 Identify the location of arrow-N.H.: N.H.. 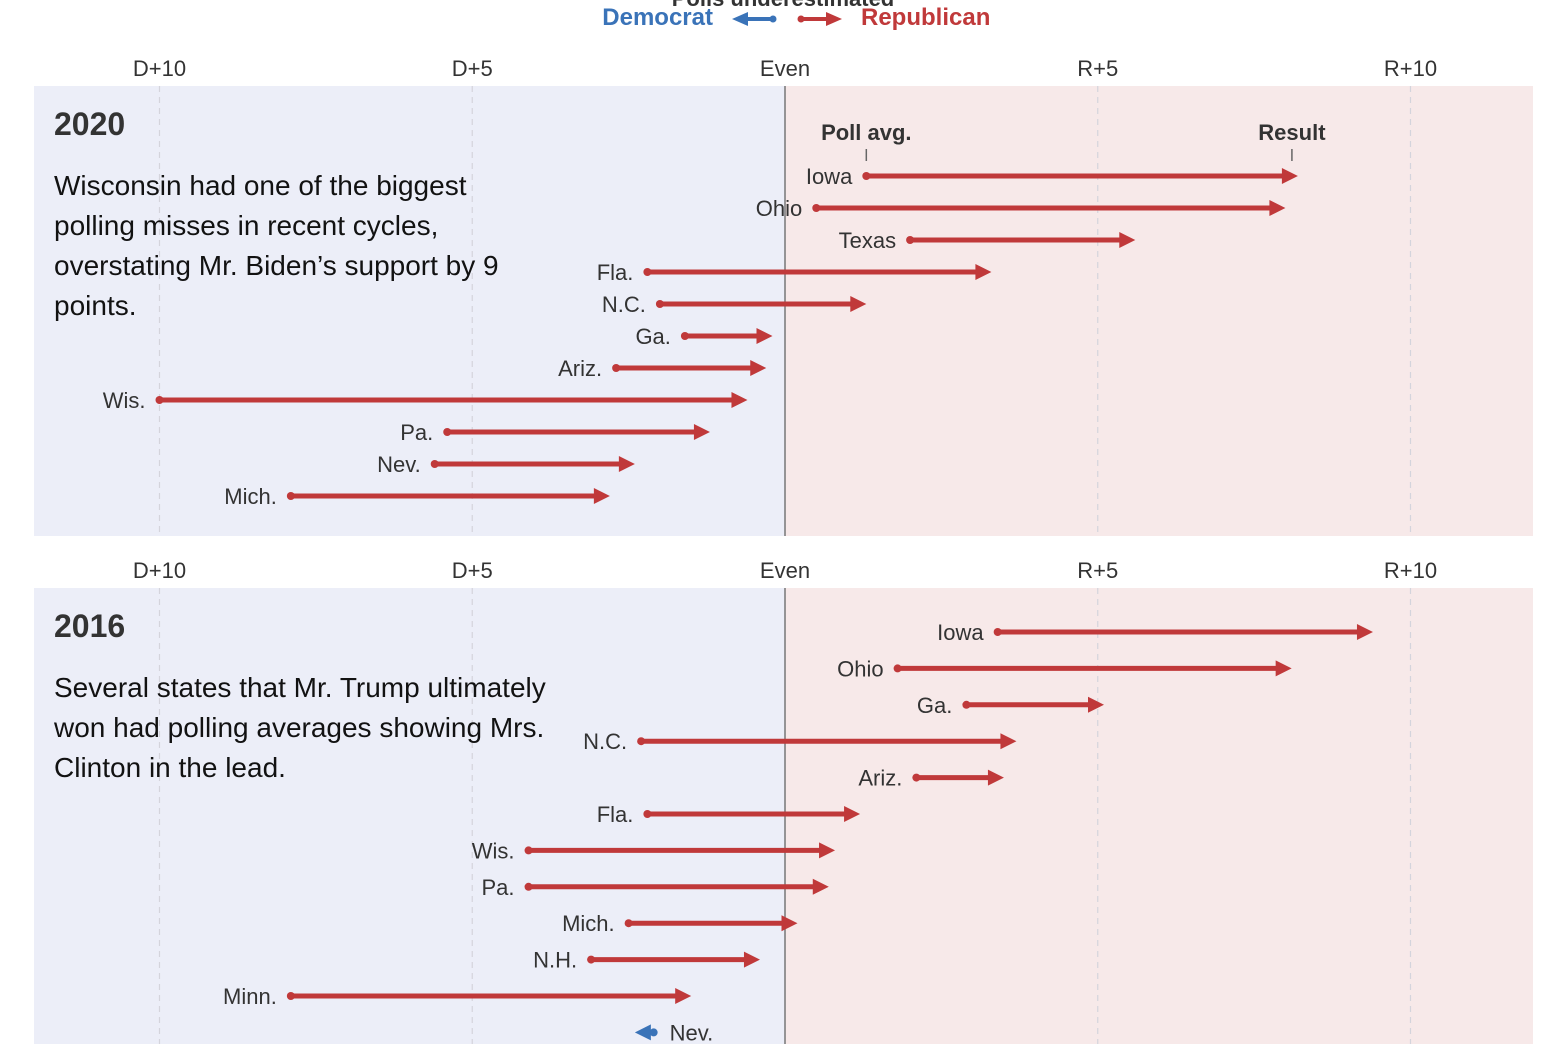
(646, 960).